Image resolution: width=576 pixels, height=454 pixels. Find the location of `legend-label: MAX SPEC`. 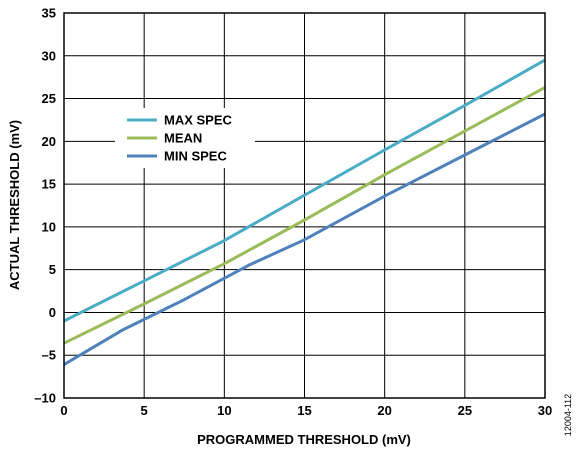

legend-label: MAX SPEC is located at coordinates (198, 120).